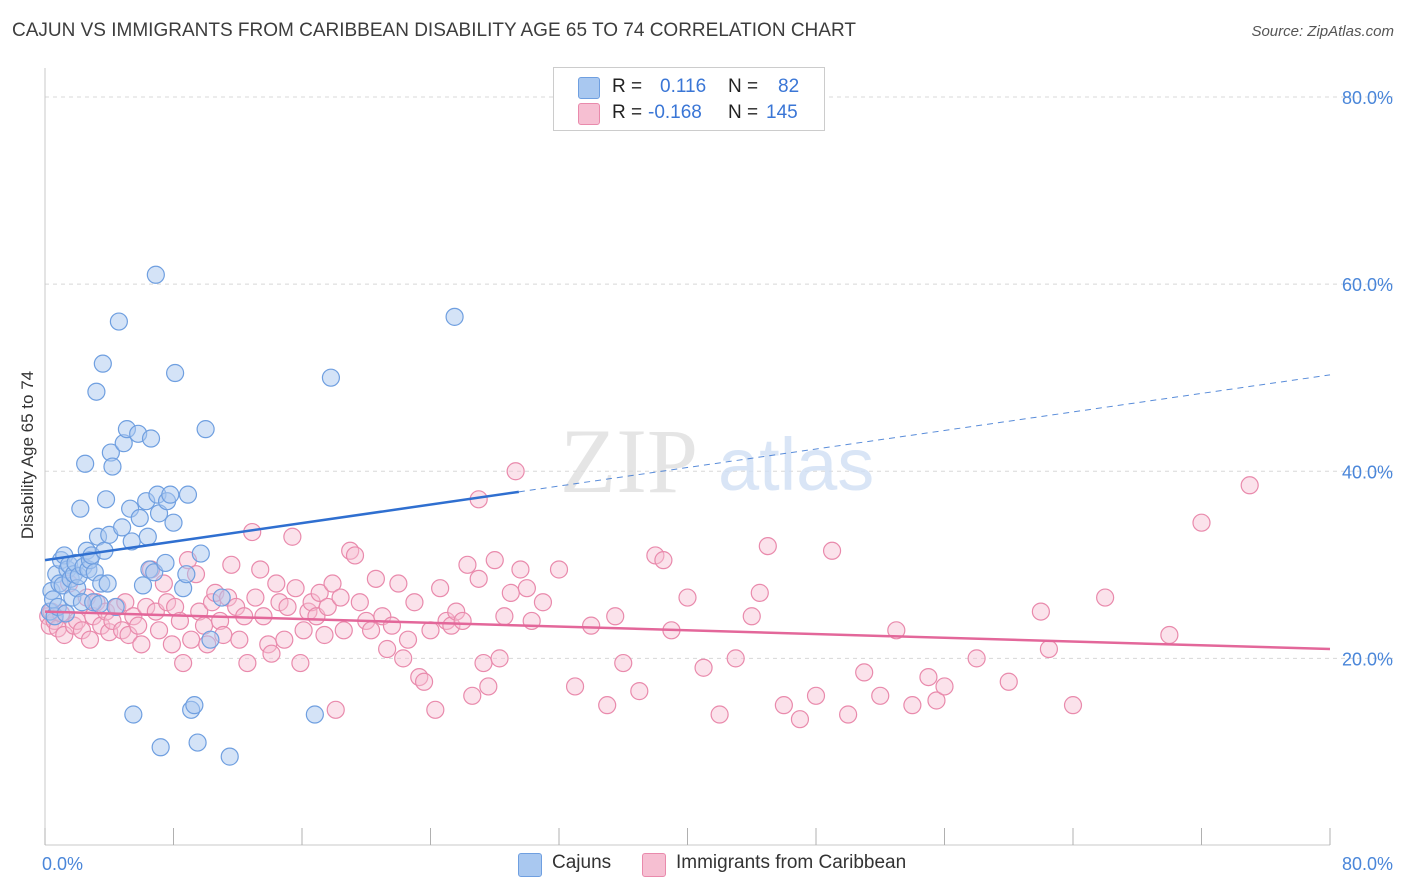  What do you see at coordinates (703, 865) in the screenshot?
I see `series-legend: Cajuns Immigrants from Caribbean` at bounding box center [703, 865].